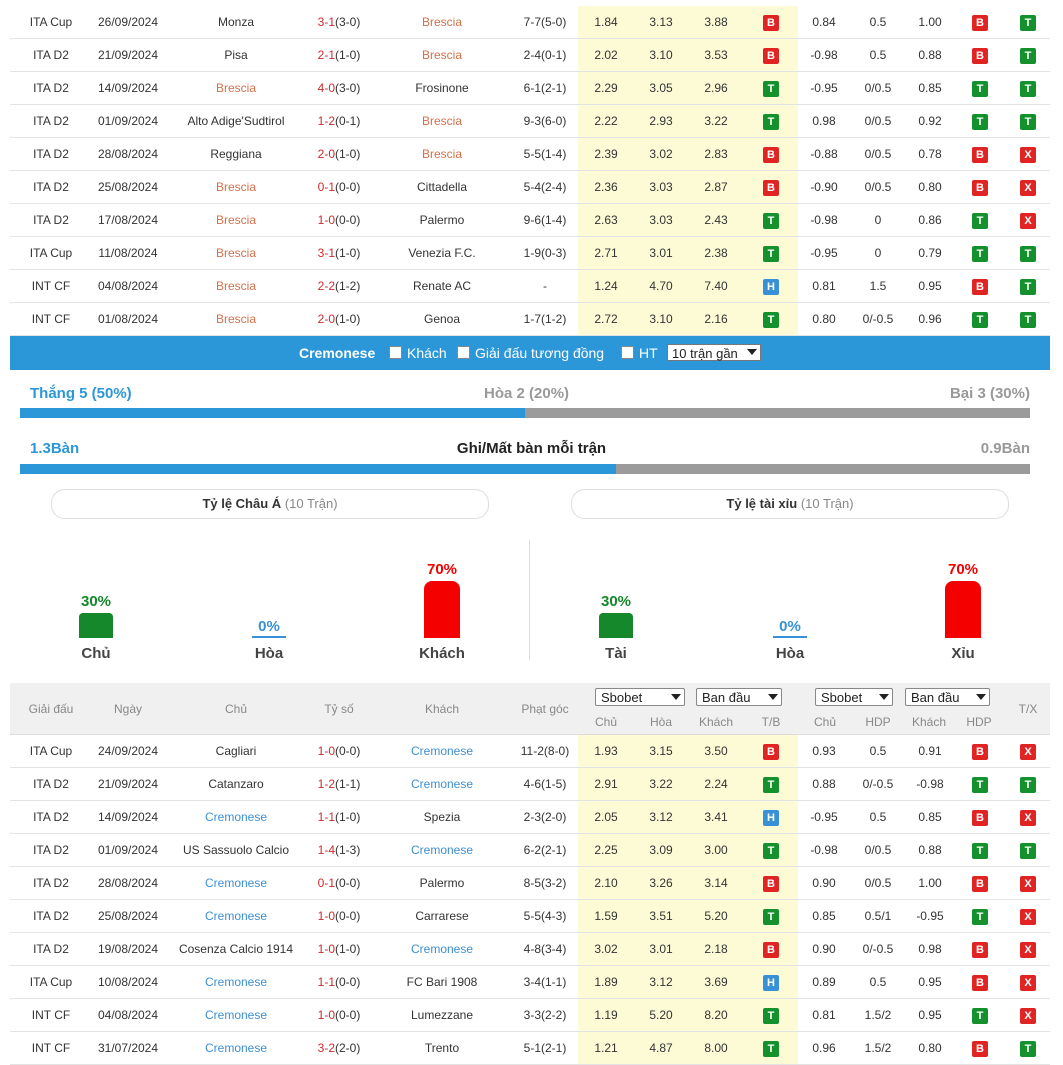  Describe the element at coordinates (395, 352) in the screenshot. I see `away-checkbox` at that location.